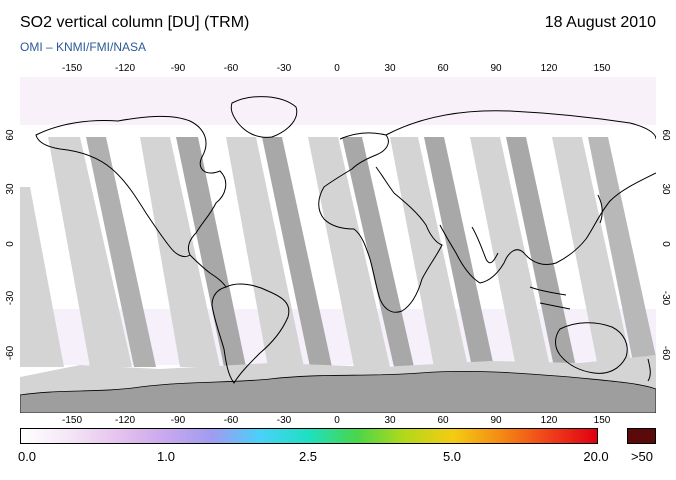  What do you see at coordinates (600, 209) in the screenshot?
I see `japan-coast` at bounding box center [600, 209].